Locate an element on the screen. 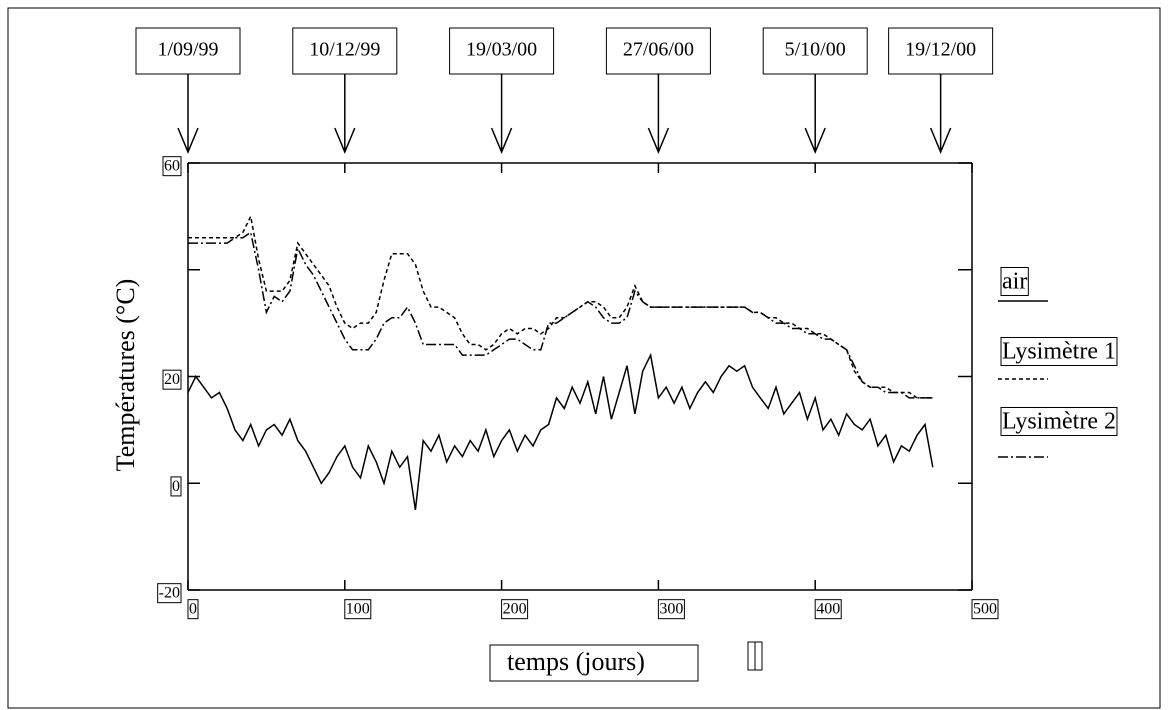 The width and height of the screenshot is (1170, 710). legend-label: air is located at coordinates (1014, 282).